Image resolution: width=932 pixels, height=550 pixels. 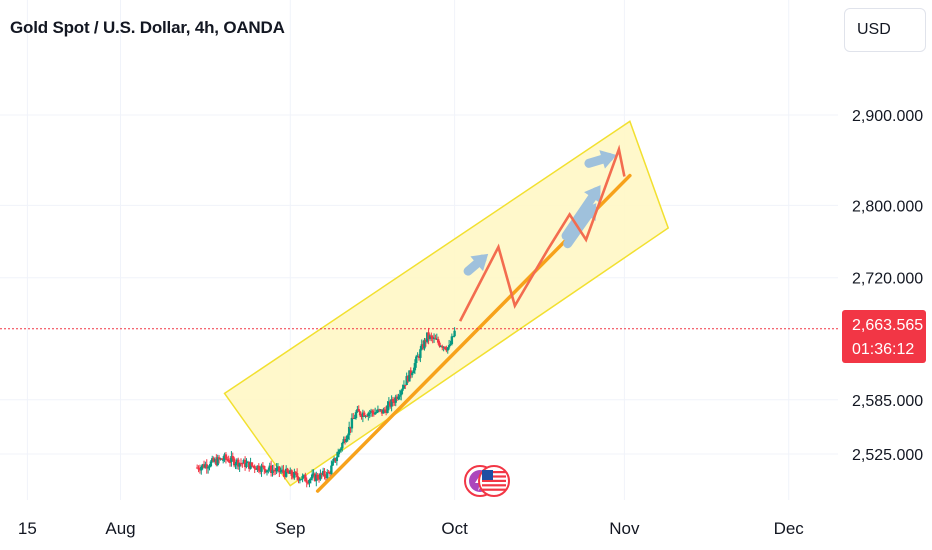 I want to click on y-tick-label: 2,585.000, so click(x=887, y=401).